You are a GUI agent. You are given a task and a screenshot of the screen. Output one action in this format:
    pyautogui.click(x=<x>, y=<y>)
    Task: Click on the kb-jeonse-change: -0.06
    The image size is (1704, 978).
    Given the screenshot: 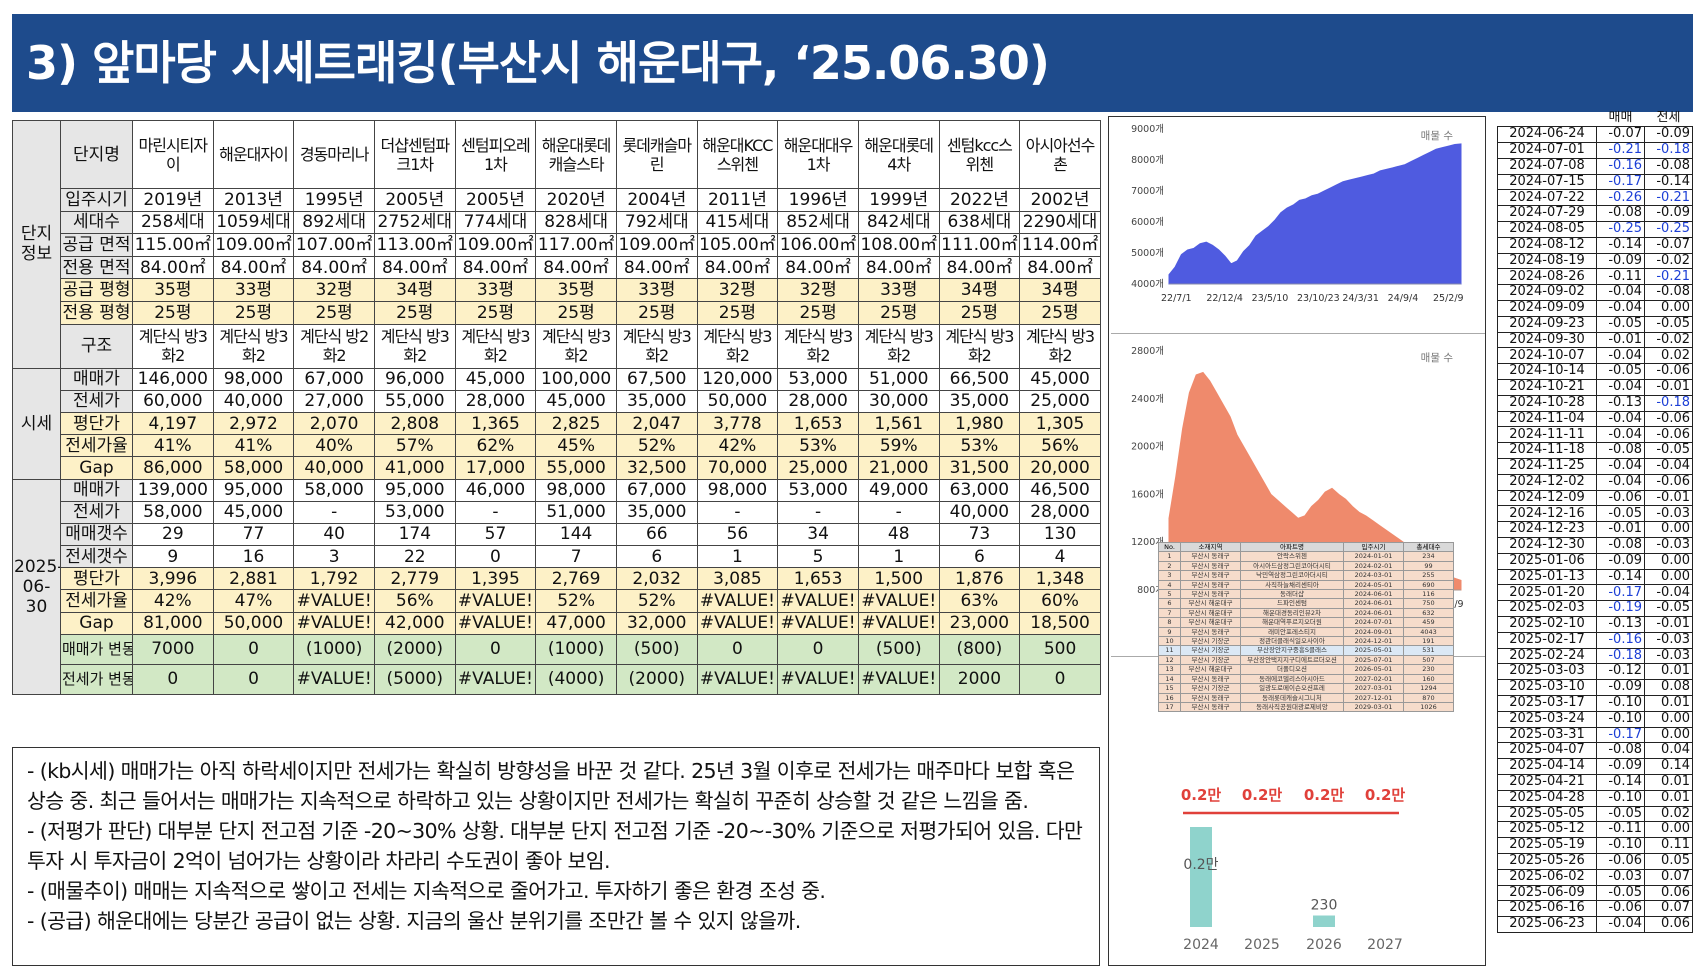 What is the action you would take?
    pyautogui.click(x=1668, y=435)
    